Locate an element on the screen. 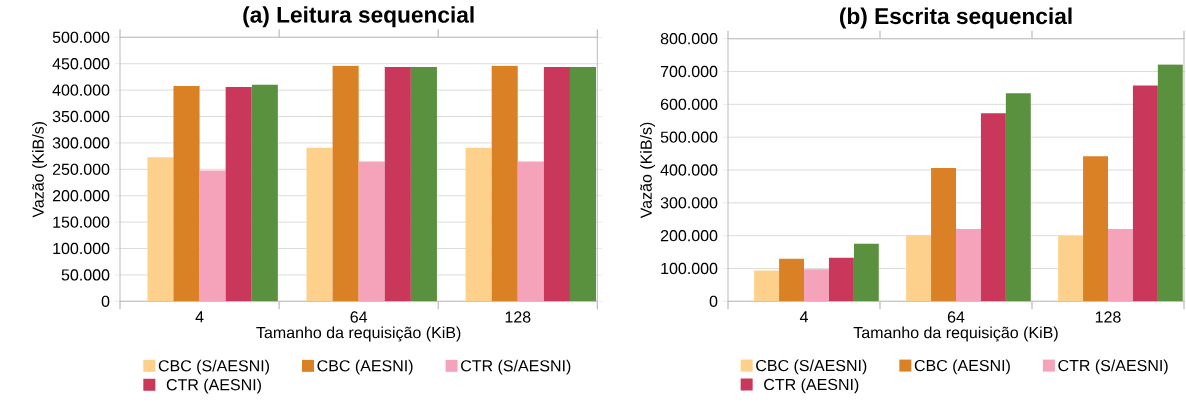 The width and height of the screenshot is (1186, 420). y-tick-label: 350.000 is located at coordinates (81, 116).